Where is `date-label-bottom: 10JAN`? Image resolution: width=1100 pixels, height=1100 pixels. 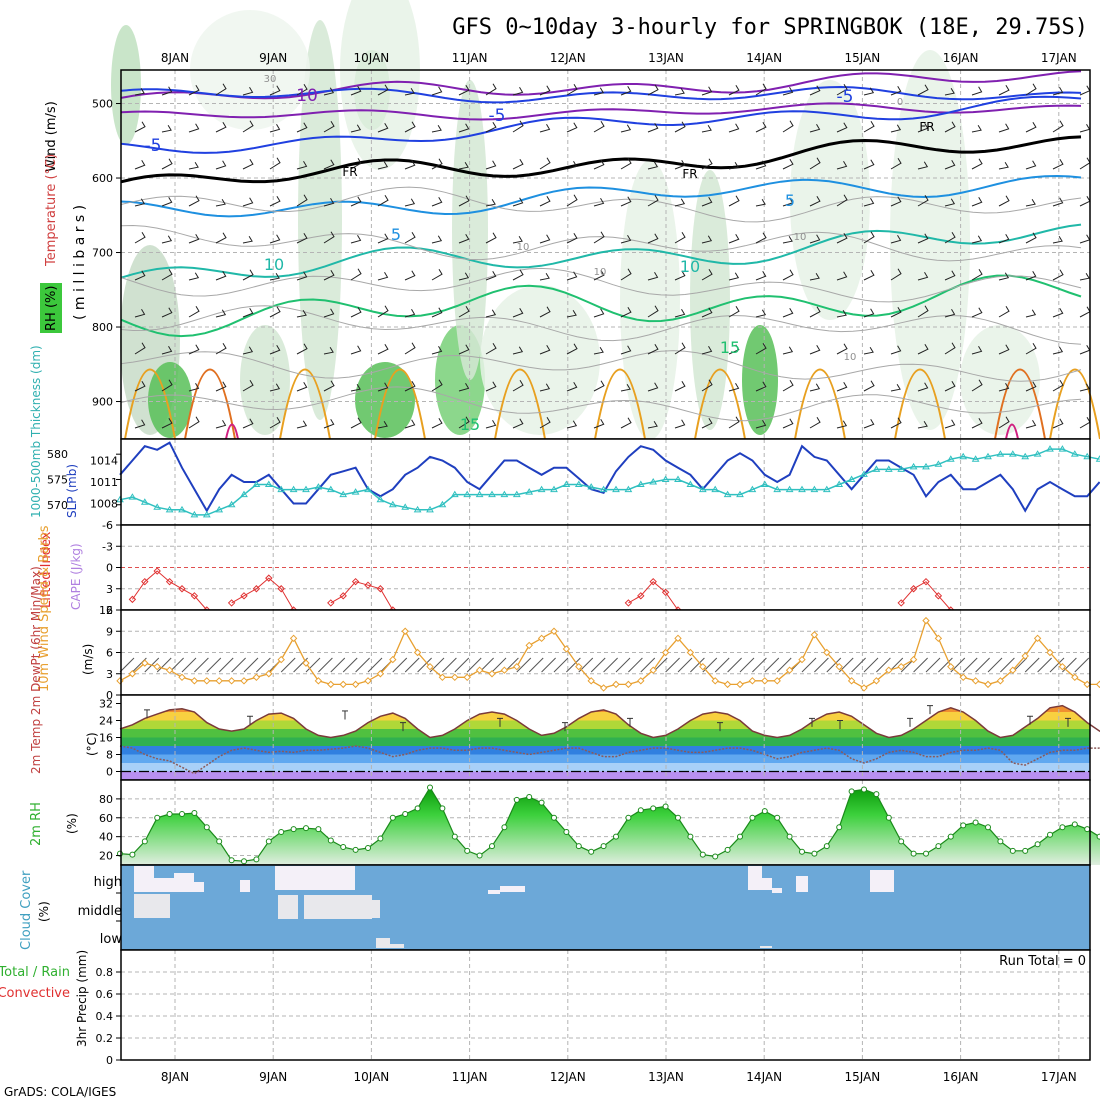 date-label-bottom: 10JAN is located at coordinates (372, 1077).